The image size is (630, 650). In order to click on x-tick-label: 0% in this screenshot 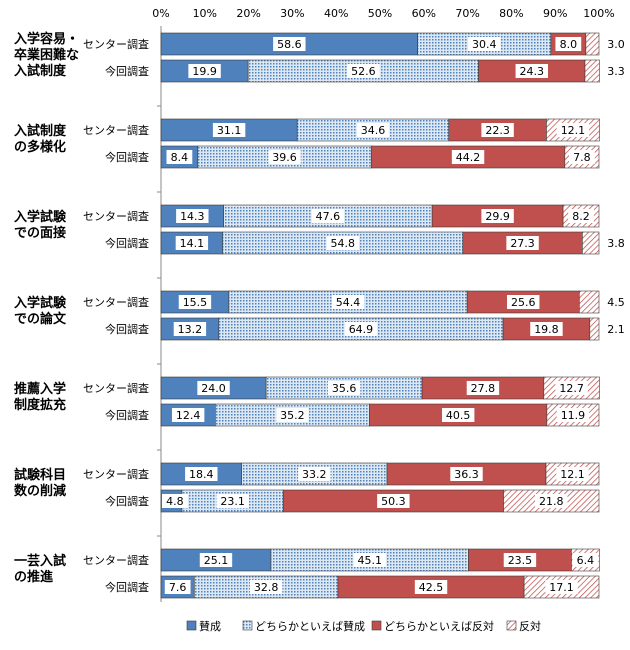, I will do `click(160, 13)`.